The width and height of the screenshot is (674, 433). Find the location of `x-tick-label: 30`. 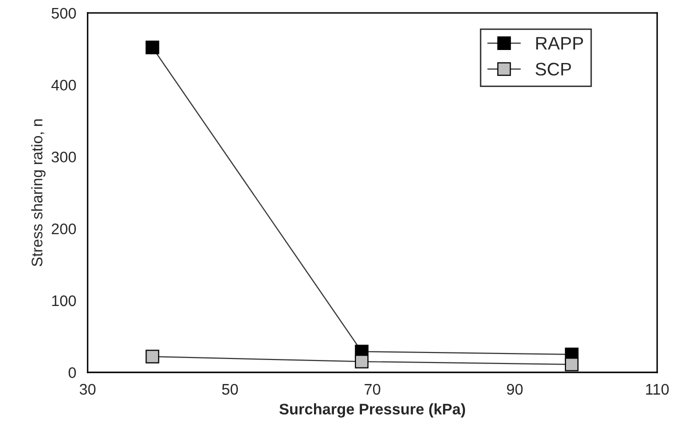

x-tick-label: 30 is located at coordinates (88, 389).